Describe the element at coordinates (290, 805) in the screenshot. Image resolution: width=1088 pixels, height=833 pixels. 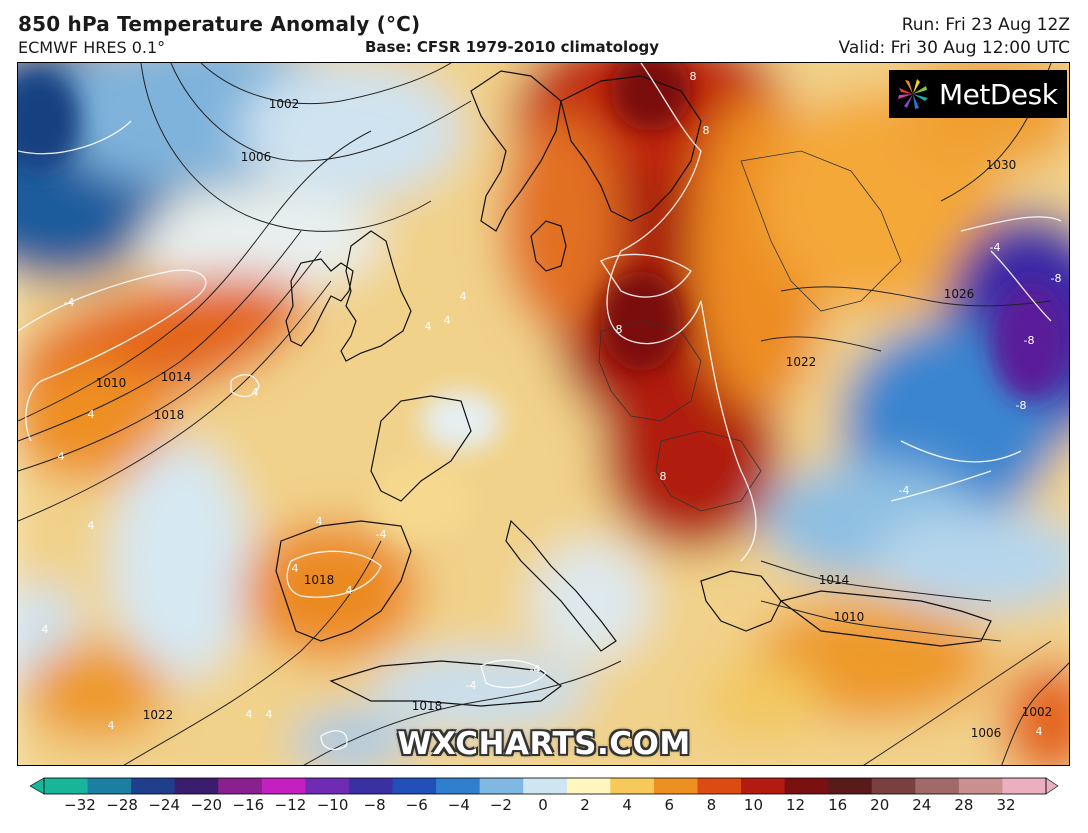
I see `colorbar-tick-label: −12` at that location.